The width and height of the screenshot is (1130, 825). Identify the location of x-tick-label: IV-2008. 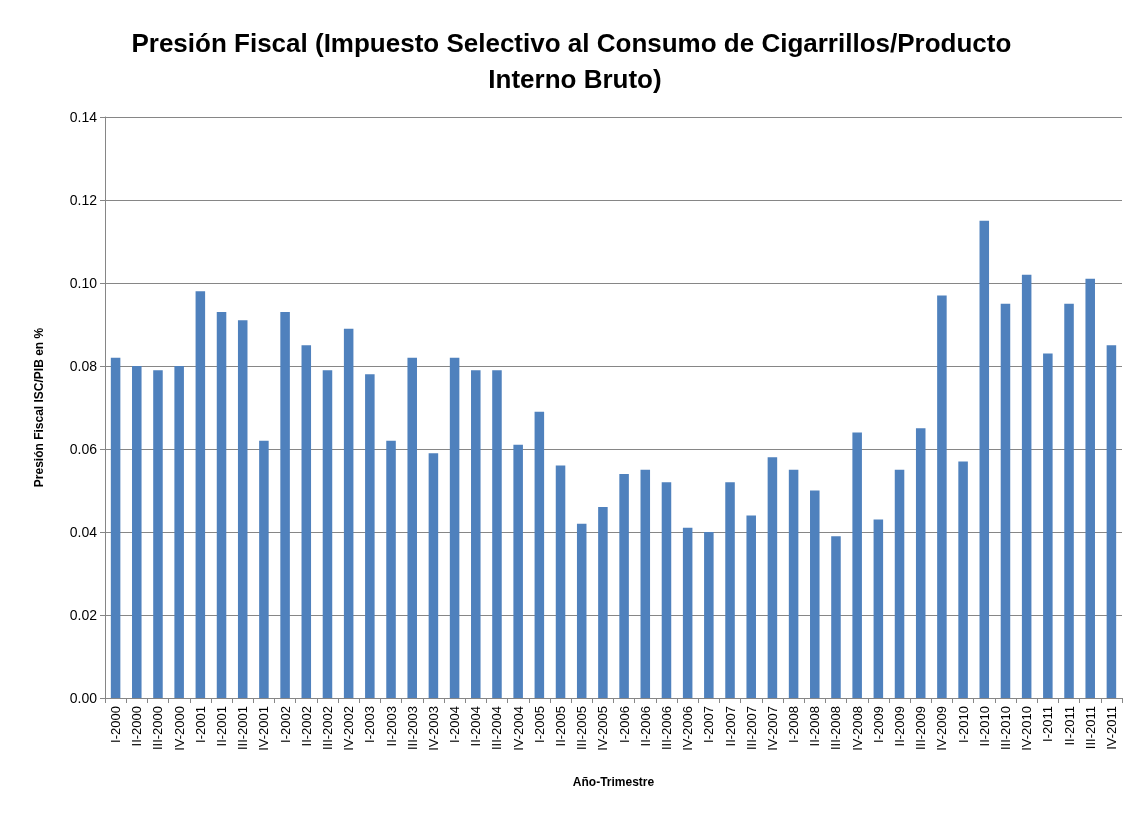
(857, 728).